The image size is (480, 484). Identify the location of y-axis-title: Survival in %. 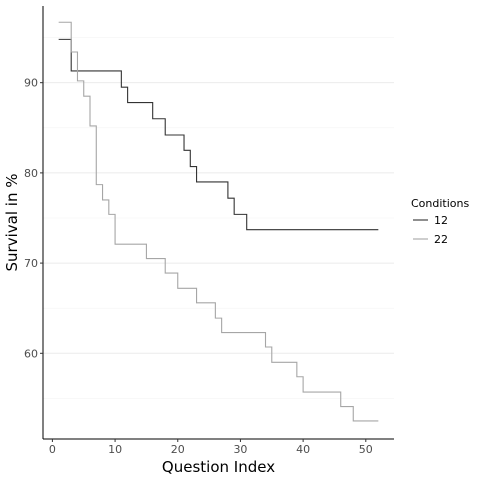
(12, 223).